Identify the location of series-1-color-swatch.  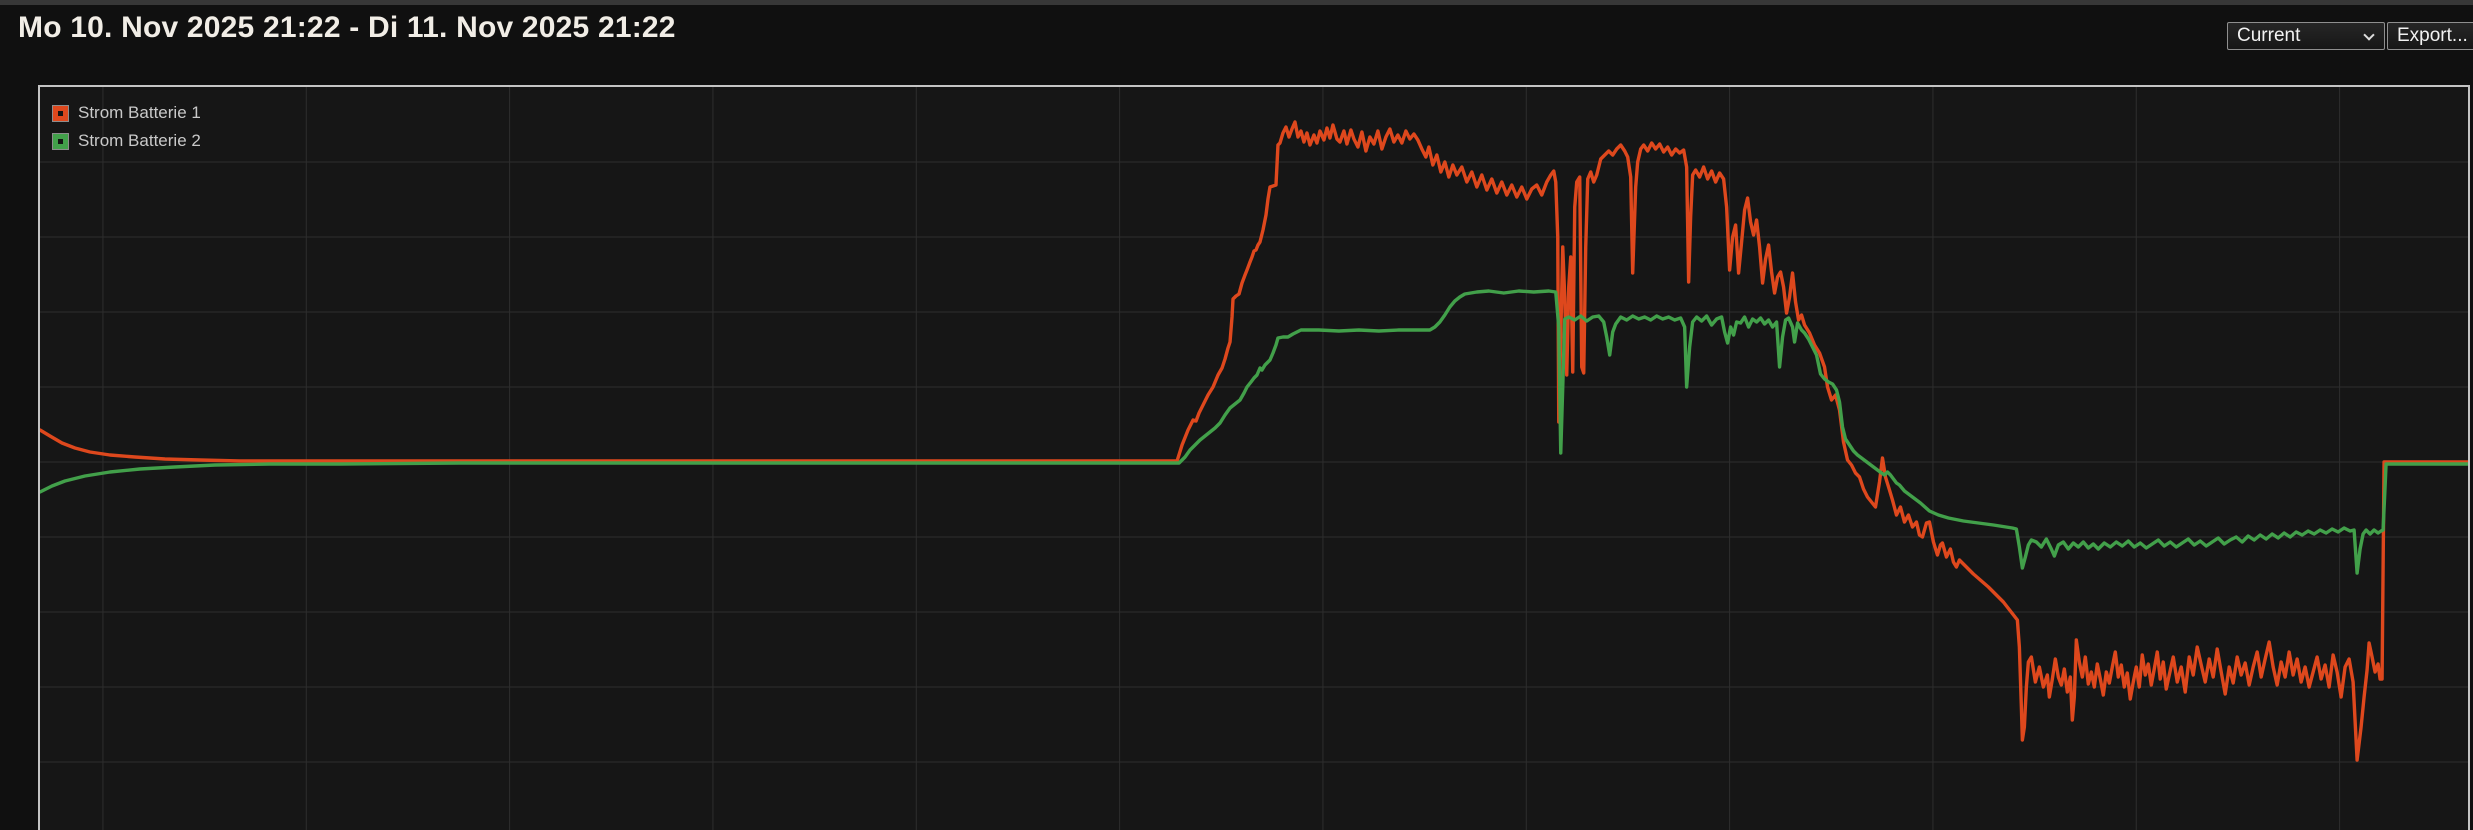
(60, 113).